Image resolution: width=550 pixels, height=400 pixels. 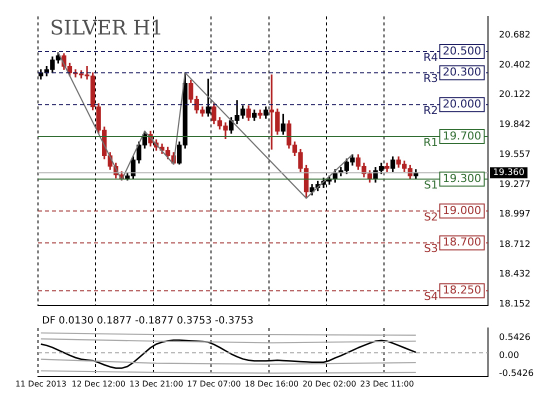 I want to click on ref-line-label: R3, so click(x=430, y=79).